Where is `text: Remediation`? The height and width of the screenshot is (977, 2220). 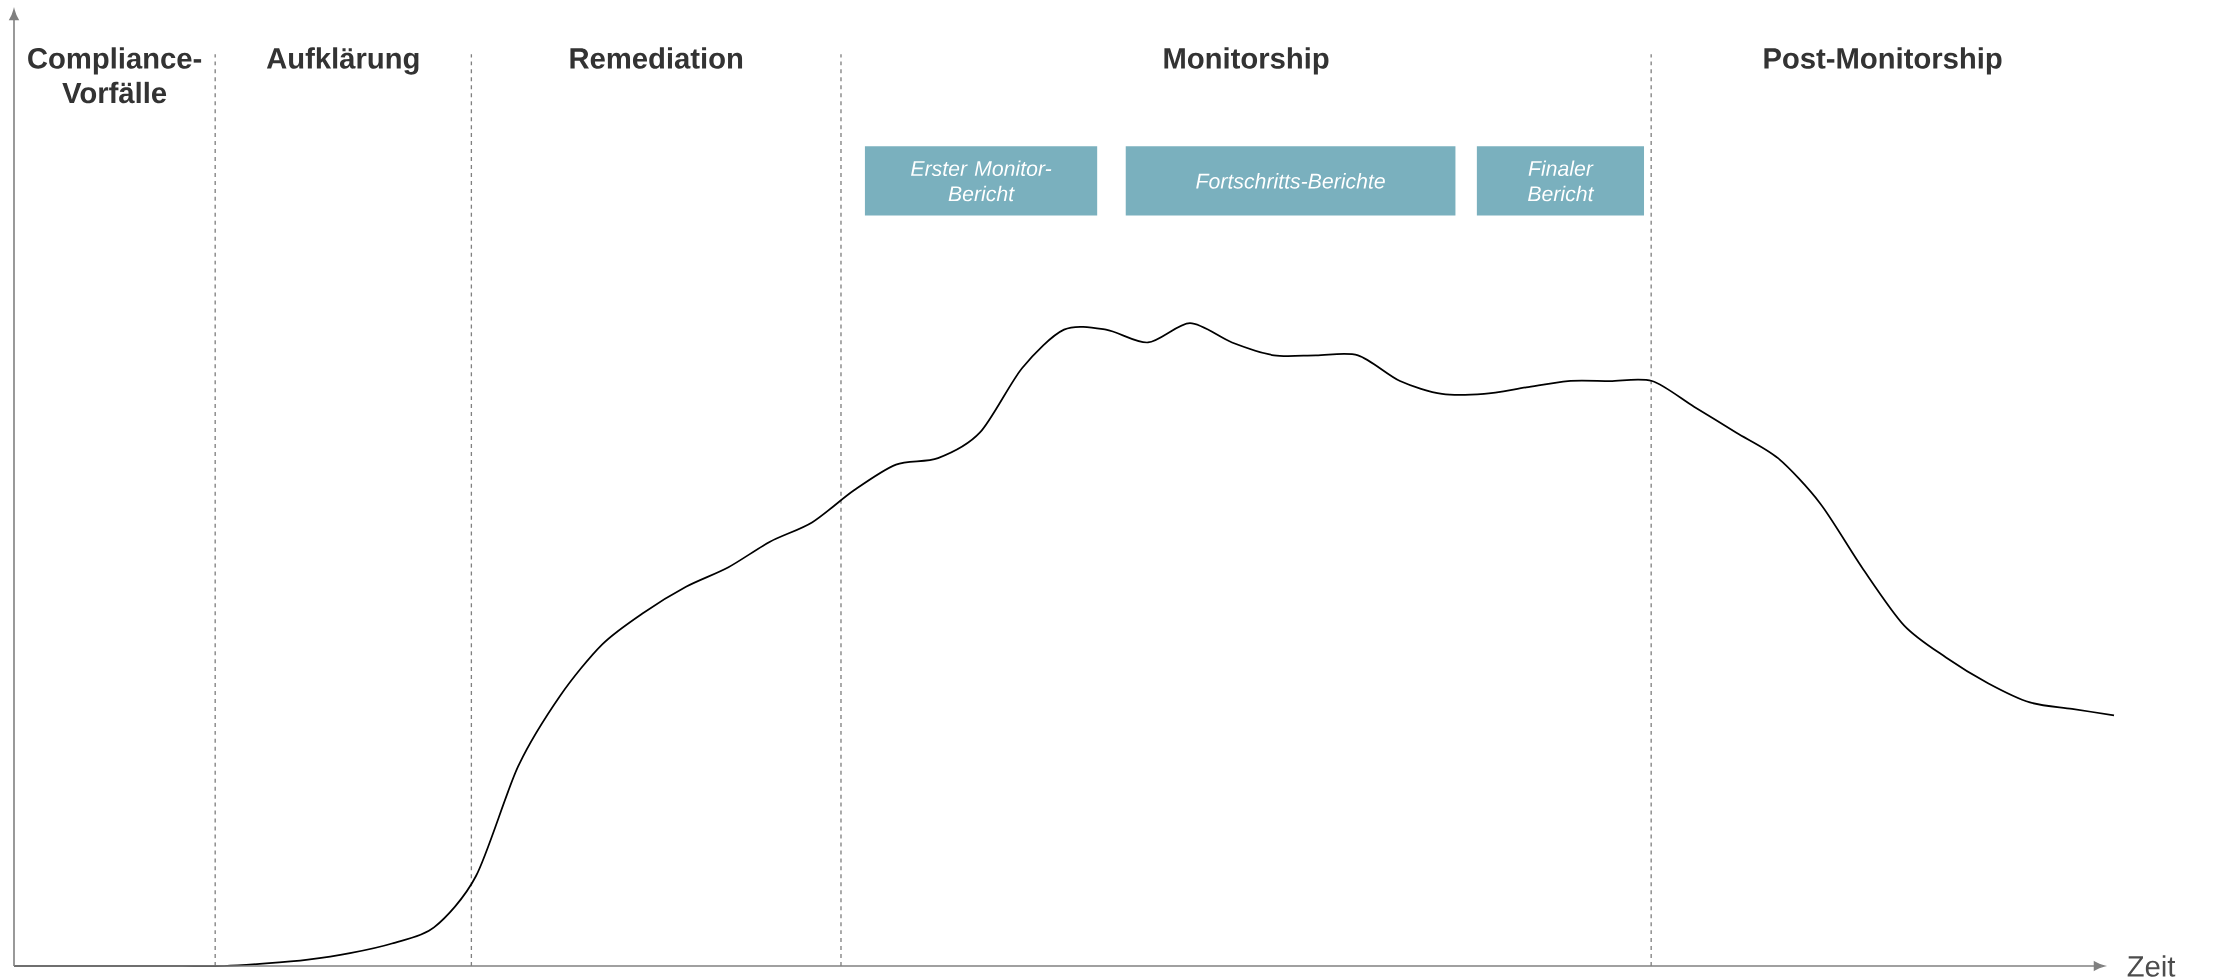
text: Remediation is located at coordinates (656, 58).